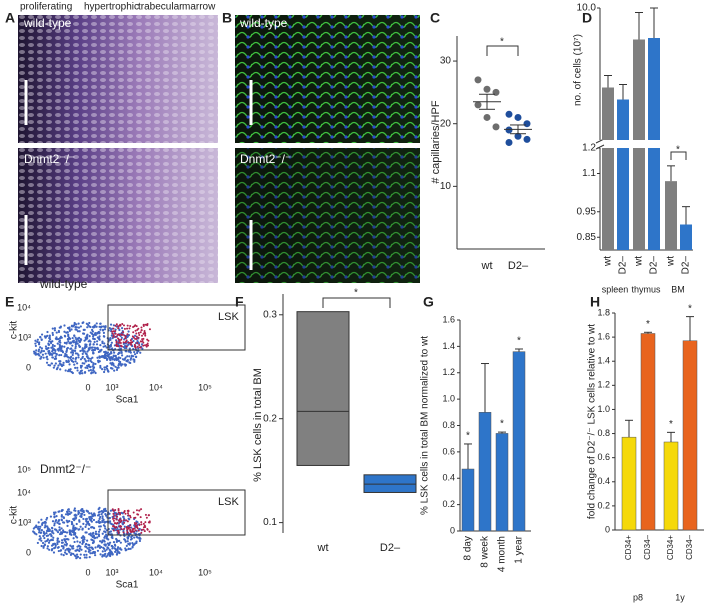 The image size is (705, 605). Describe the element at coordinates (603, 361) in the screenshot. I see `y-tick-label: 1.4` at that location.